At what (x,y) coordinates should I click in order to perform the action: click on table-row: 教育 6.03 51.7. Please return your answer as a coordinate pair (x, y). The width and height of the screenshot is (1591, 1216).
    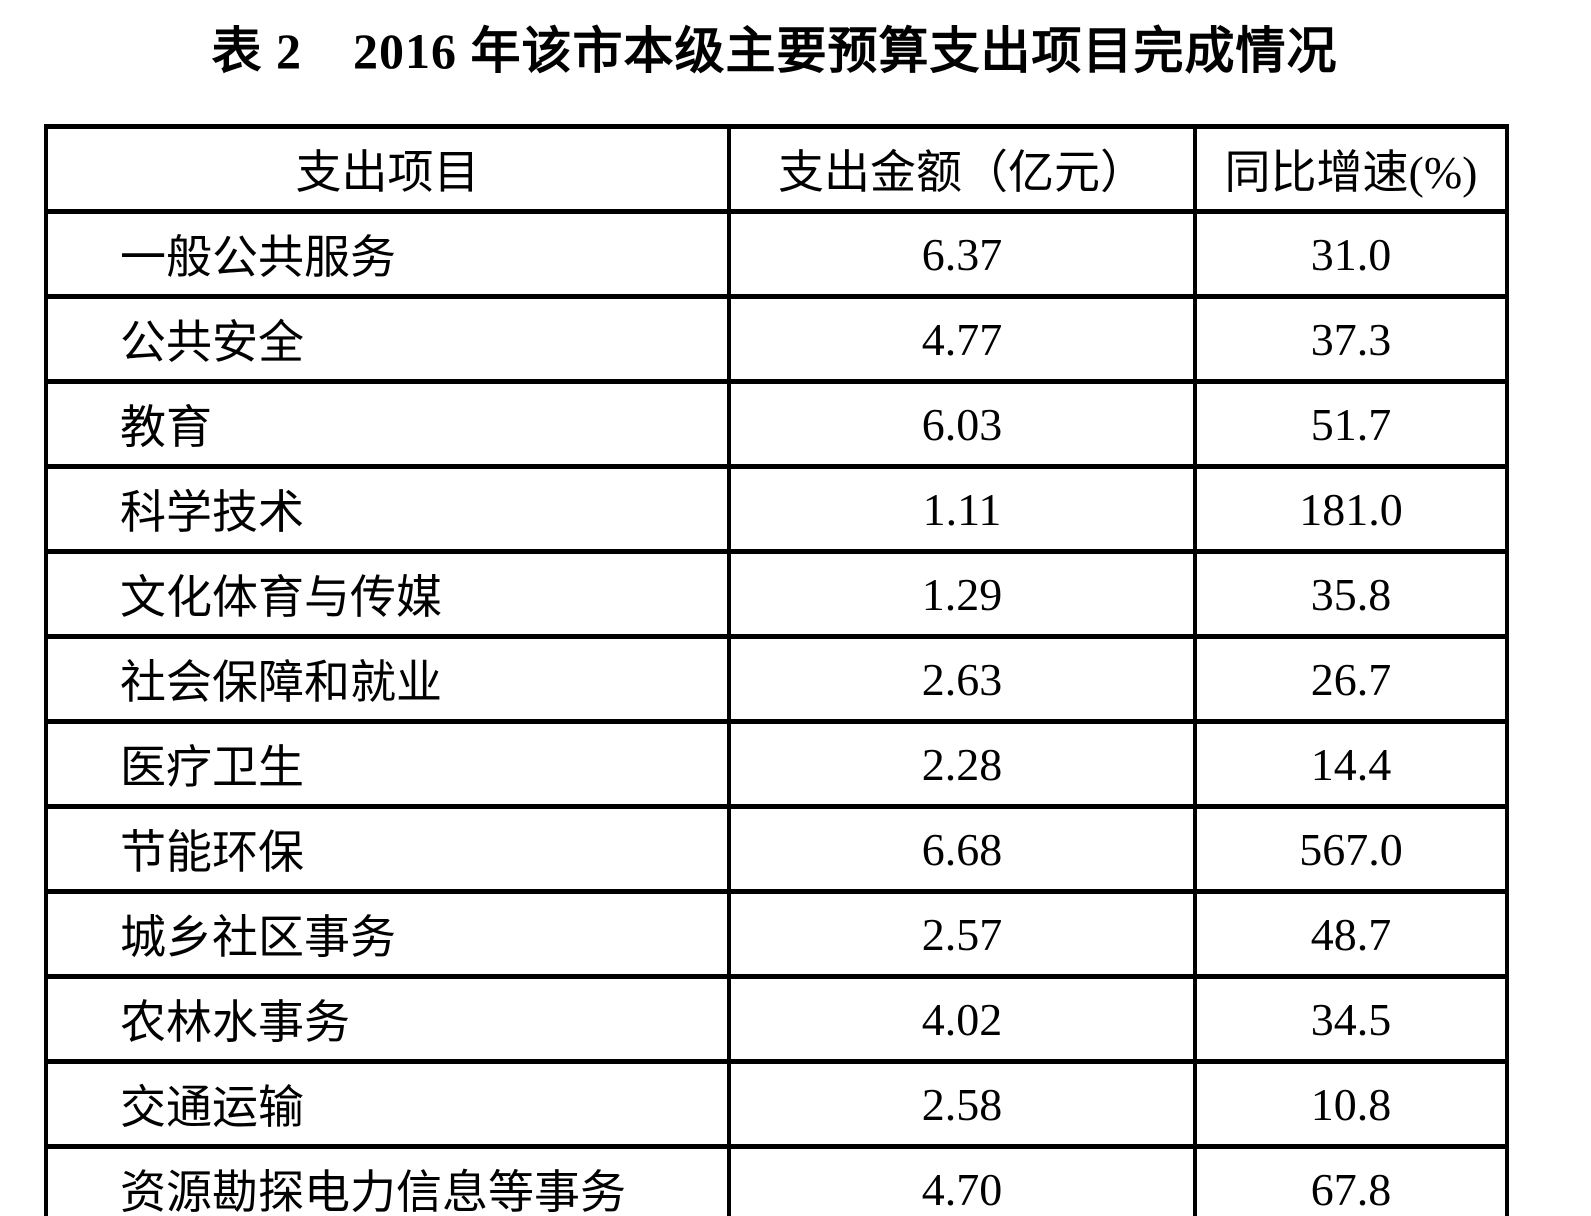
    Looking at the image, I should click on (776, 424).